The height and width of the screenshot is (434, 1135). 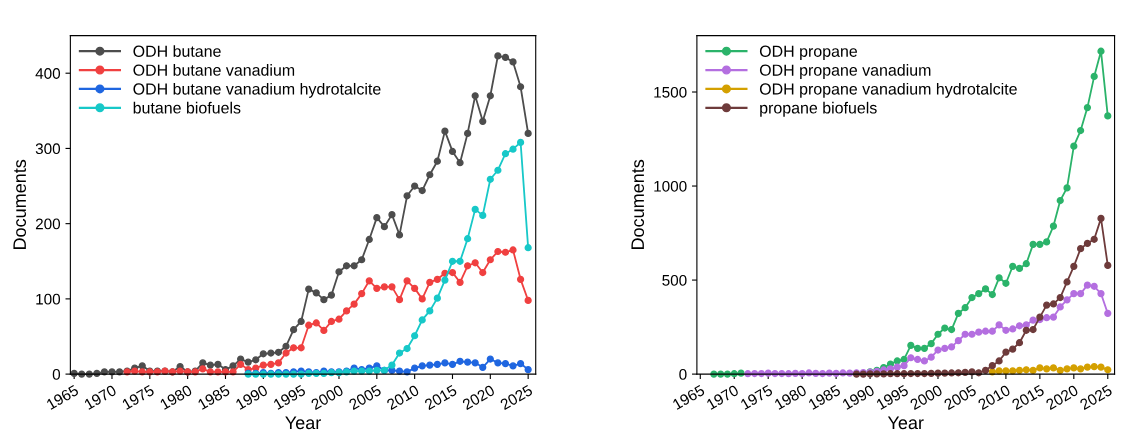 What do you see at coordinates (845, 71) in the screenshot?
I see `legend-label: ODH propane vanadium` at bounding box center [845, 71].